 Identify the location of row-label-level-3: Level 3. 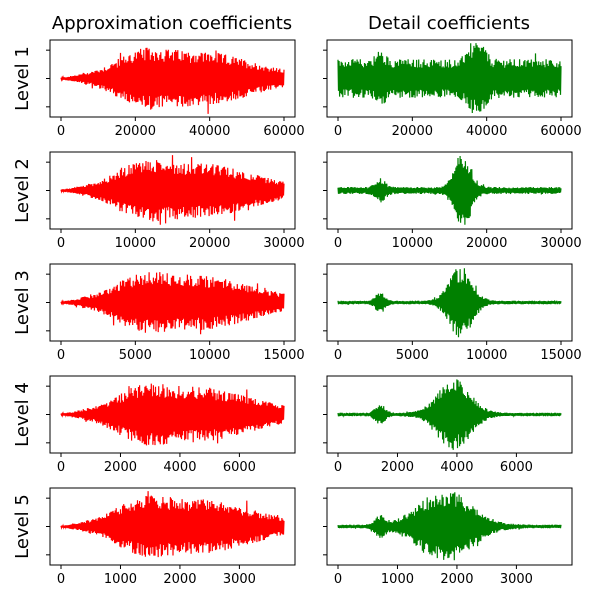
(22, 302).